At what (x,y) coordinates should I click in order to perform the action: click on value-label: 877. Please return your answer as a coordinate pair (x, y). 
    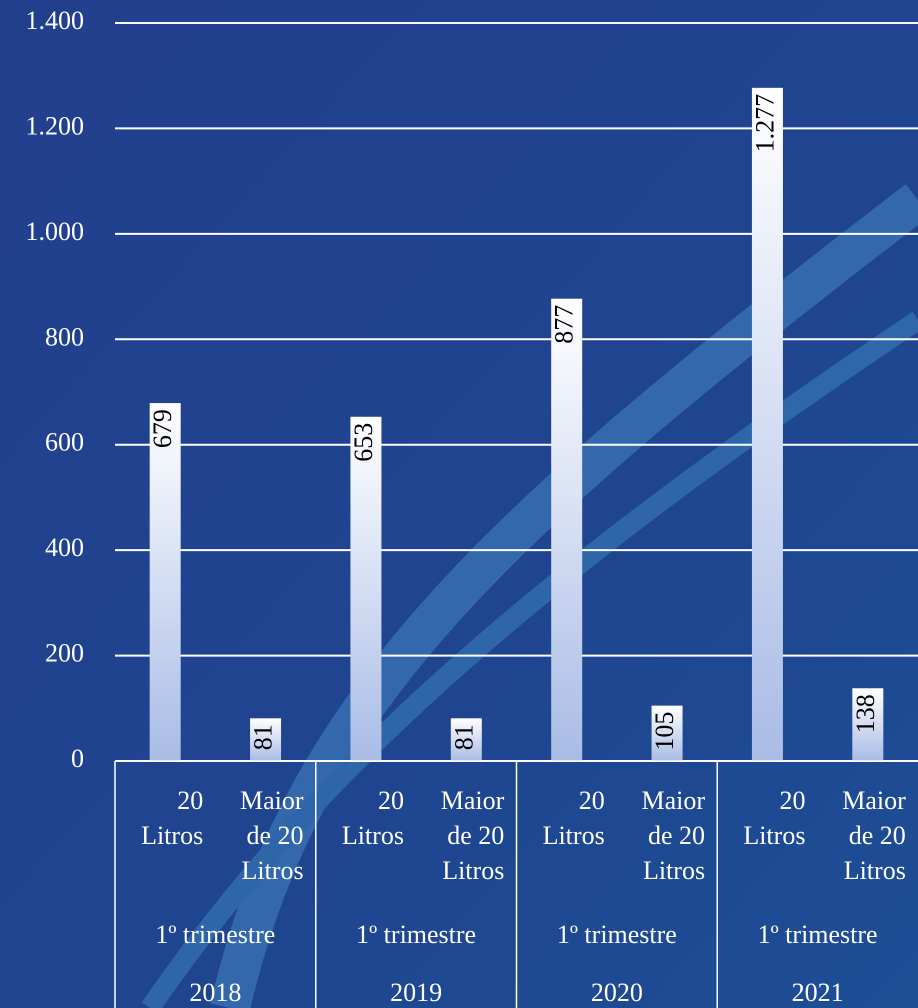
    Looking at the image, I should click on (564, 324).